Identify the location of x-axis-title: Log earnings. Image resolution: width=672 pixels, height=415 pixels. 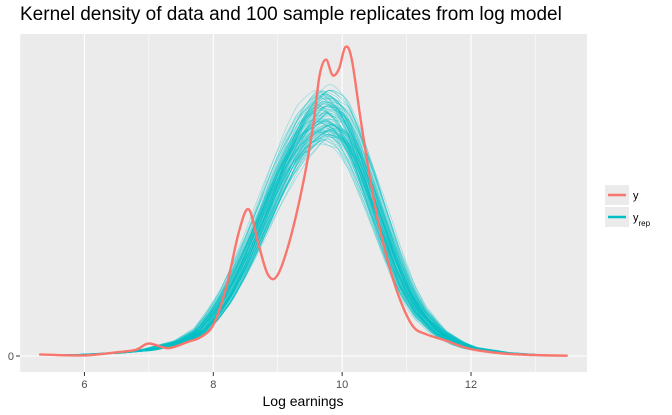
(303, 401).